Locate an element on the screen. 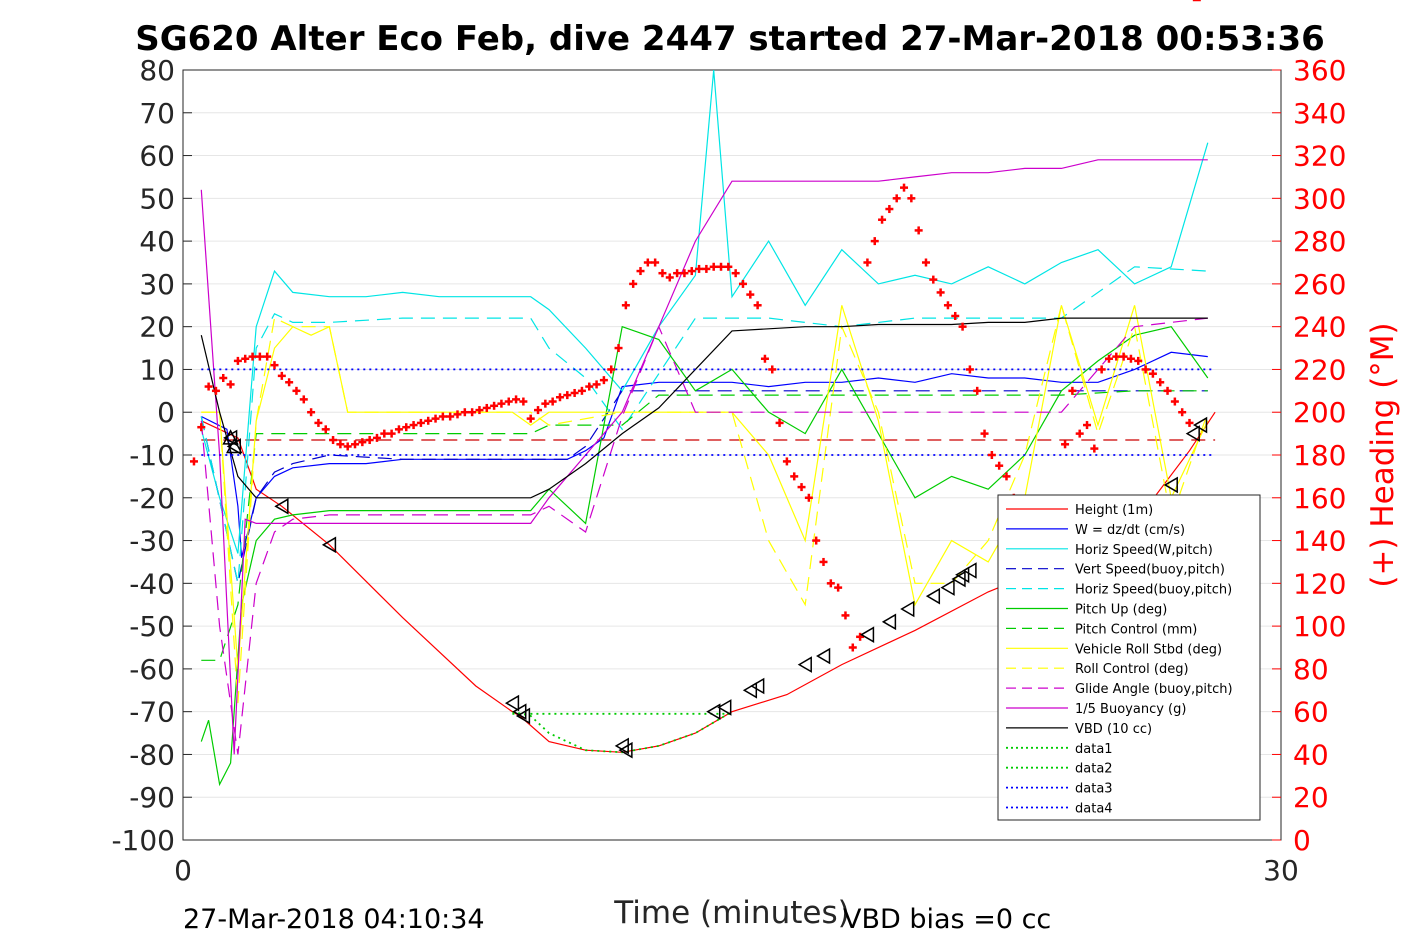 The width and height of the screenshot is (1417, 945). legend-label: Vert Speed(buoy,pitch) is located at coordinates (1150, 570).